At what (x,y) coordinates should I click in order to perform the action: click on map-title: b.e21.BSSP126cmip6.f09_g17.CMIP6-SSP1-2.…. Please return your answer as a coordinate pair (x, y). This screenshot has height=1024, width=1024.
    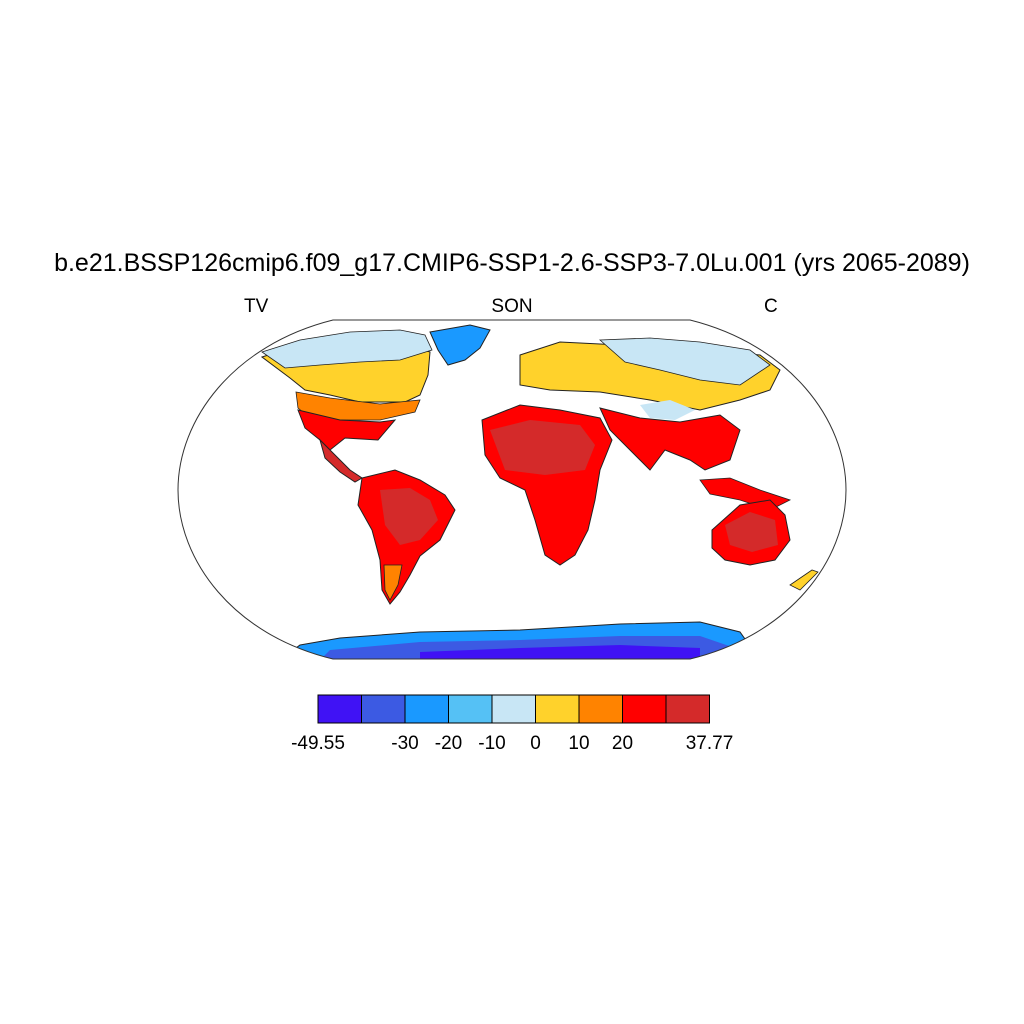
    Looking at the image, I should click on (512, 263).